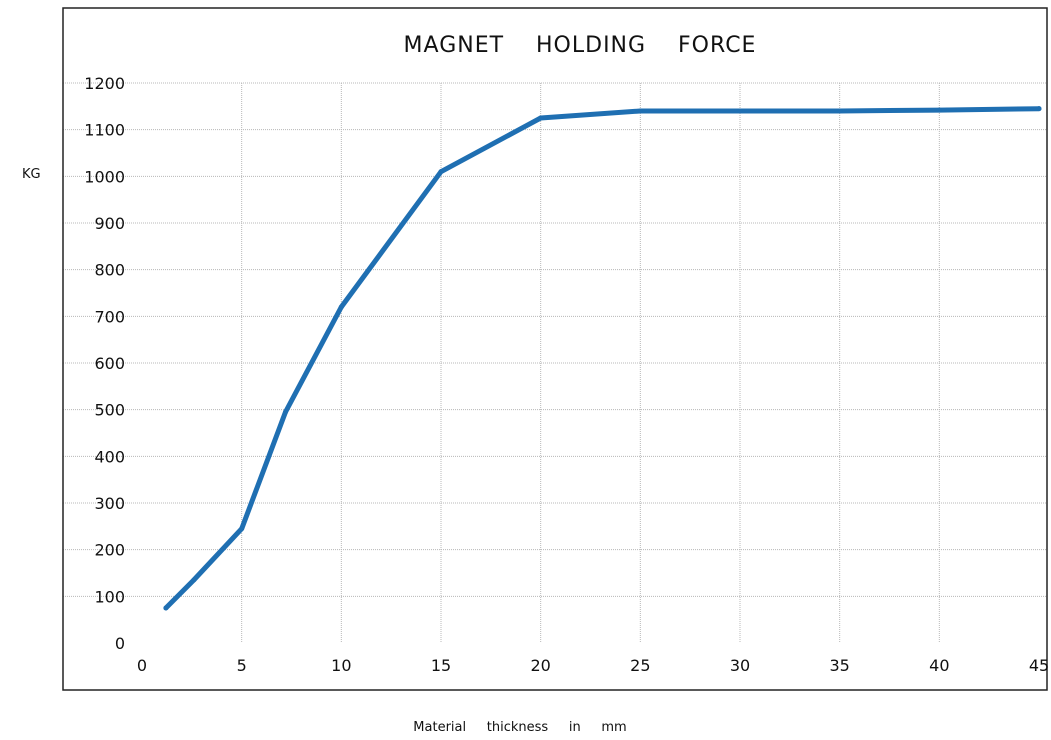 This screenshot has height=740, width=1051. Describe the element at coordinates (120, 643) in the screenshot. I see `y-tick-label: 0` at that location.